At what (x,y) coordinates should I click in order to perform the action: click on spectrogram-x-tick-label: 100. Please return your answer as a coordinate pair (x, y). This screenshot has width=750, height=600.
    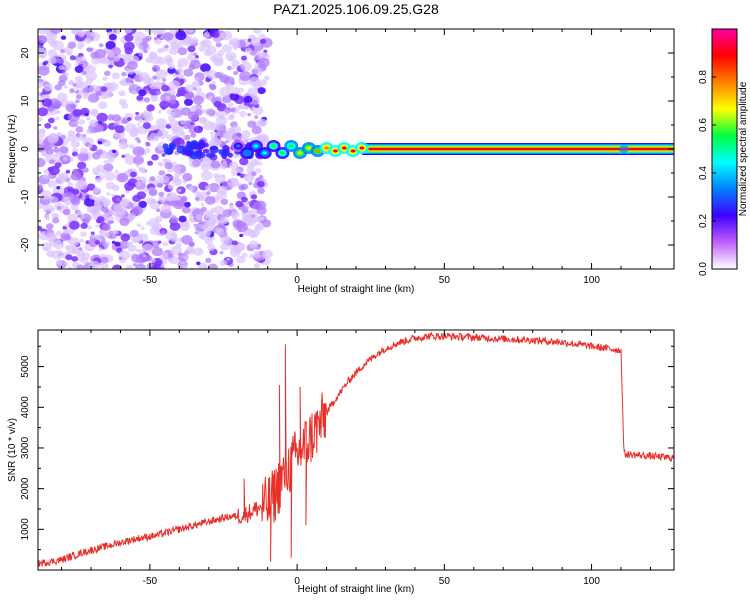
    Looking at the image, I should click on (591, 280).